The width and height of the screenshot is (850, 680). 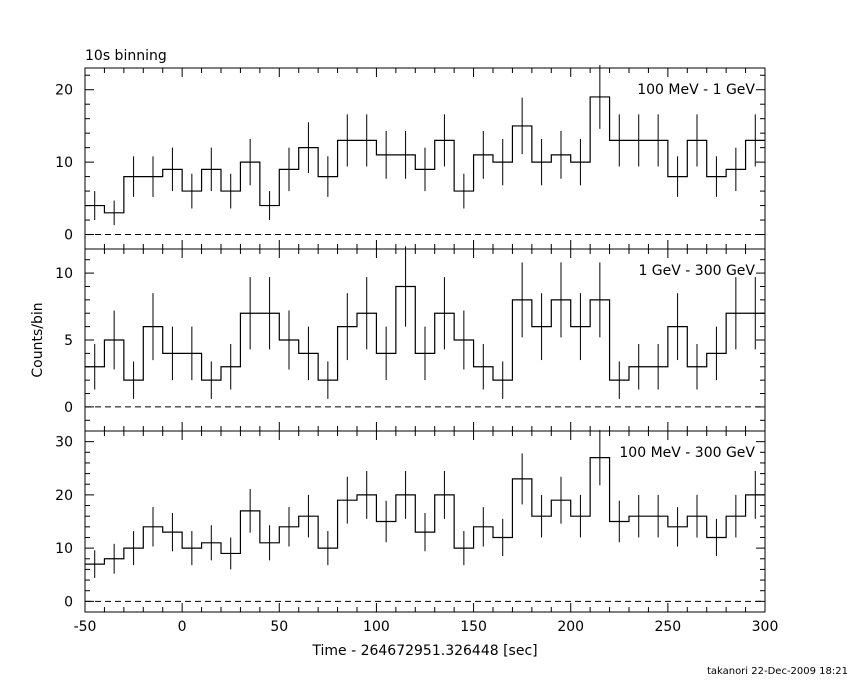 What do you see at coordinates (424, 651) in the screenshot?
I see `x-axis-label: Time - 264672951.326448 [sec]` at bounding box center [424, 651].